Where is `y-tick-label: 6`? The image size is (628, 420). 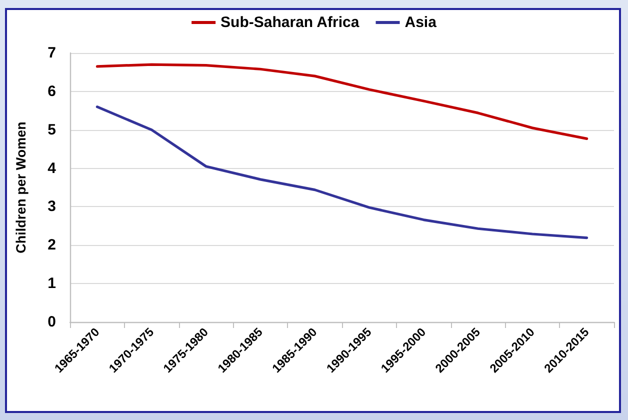
y-tick-label: 6 is located at coordinates (52, 91).